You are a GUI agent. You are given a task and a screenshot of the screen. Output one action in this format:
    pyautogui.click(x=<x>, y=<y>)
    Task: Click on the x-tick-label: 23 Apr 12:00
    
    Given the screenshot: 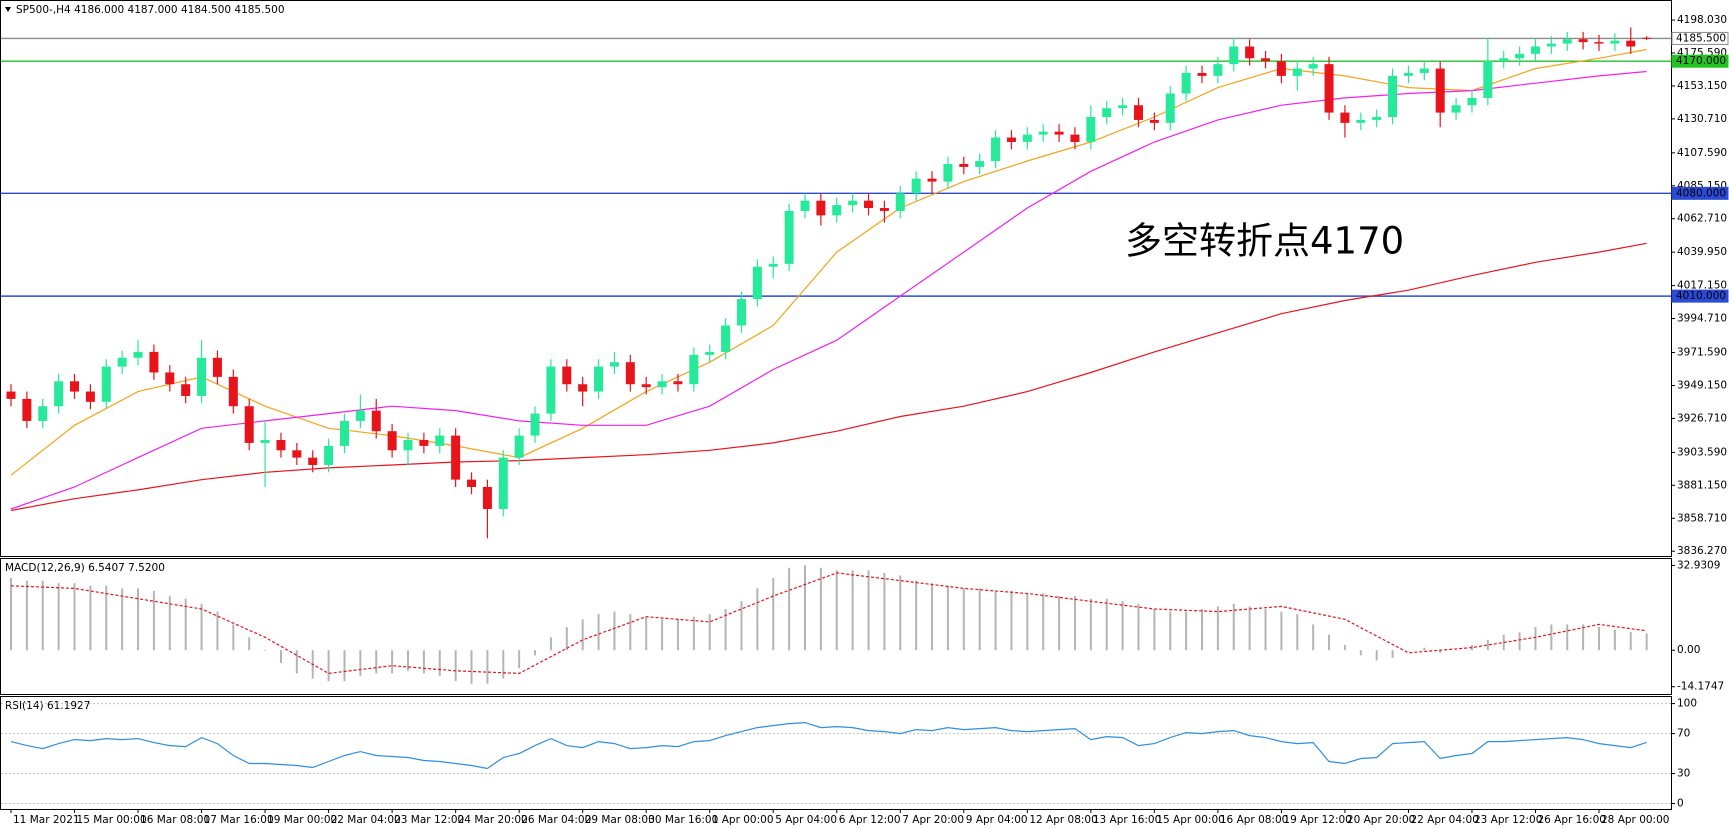 What is the action you would take?
    pyautogui.click(x=1508, y=820)
    